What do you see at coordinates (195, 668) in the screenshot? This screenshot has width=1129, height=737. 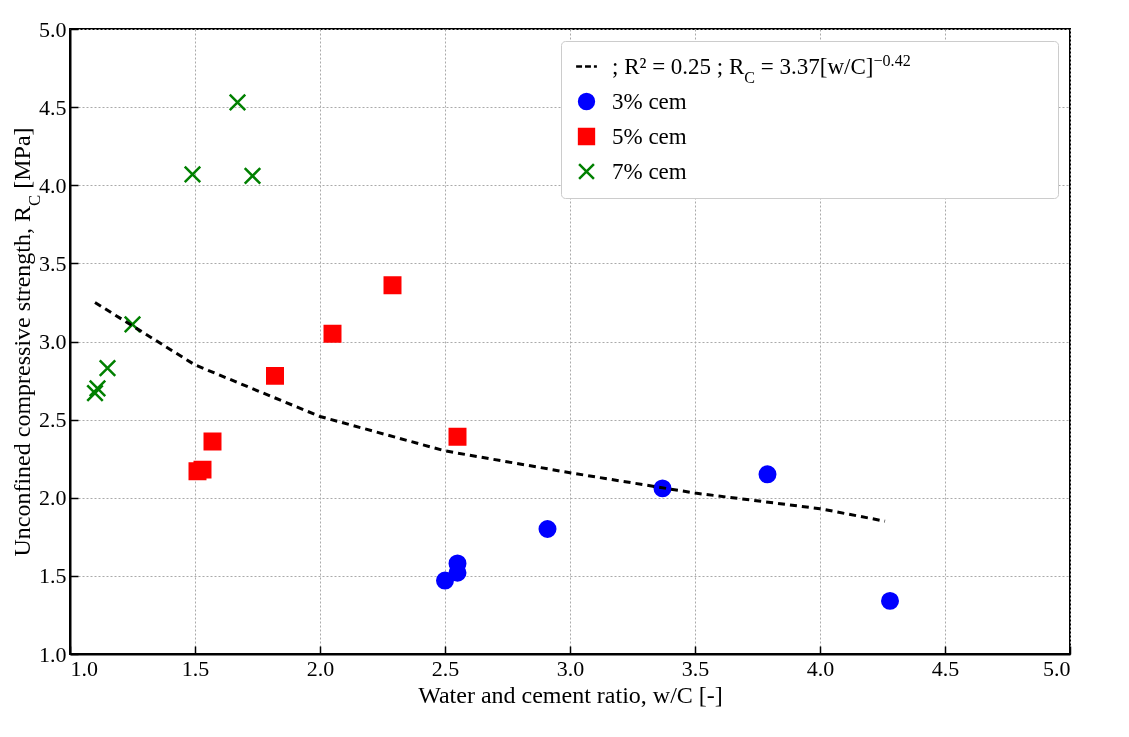 I see `x-tick-label: 1.5` at bounding box center [195, 668].